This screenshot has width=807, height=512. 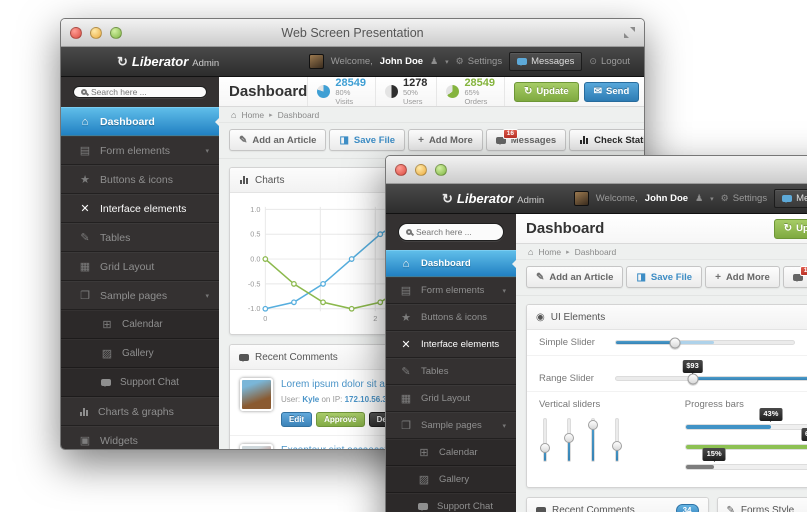 What do you see at coordinates (705, 342) in the screenshot?
I see `simple-slider` at bounding box center [705, 342].